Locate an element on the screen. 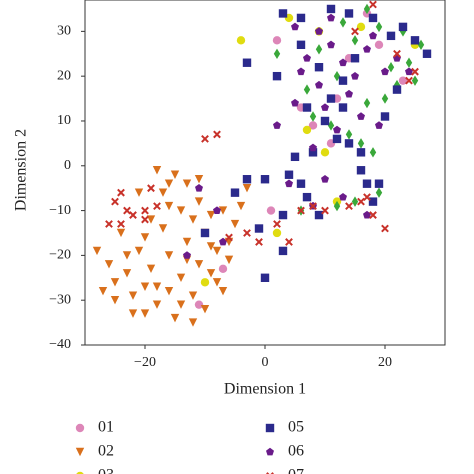 Image resolution: width=474 pixels, height=474 pixels. y-tick-label: −30 is located at coordinates (60, 299).